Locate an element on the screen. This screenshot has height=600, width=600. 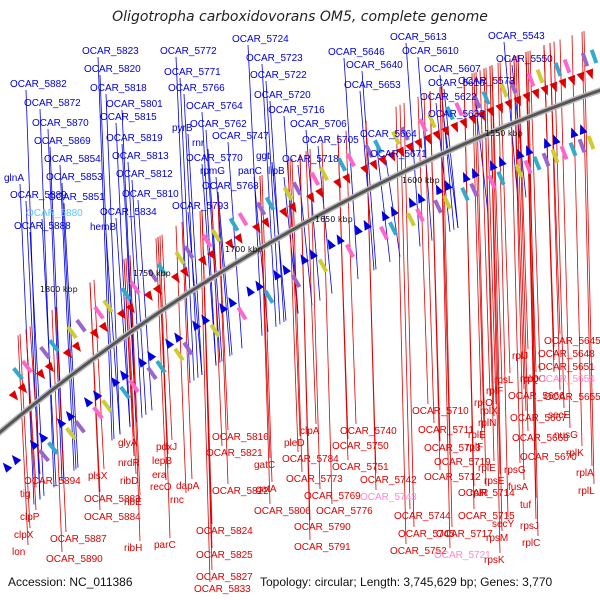
bottom-gene-label: OCAR_5890 is located at coordinates (74, 559).